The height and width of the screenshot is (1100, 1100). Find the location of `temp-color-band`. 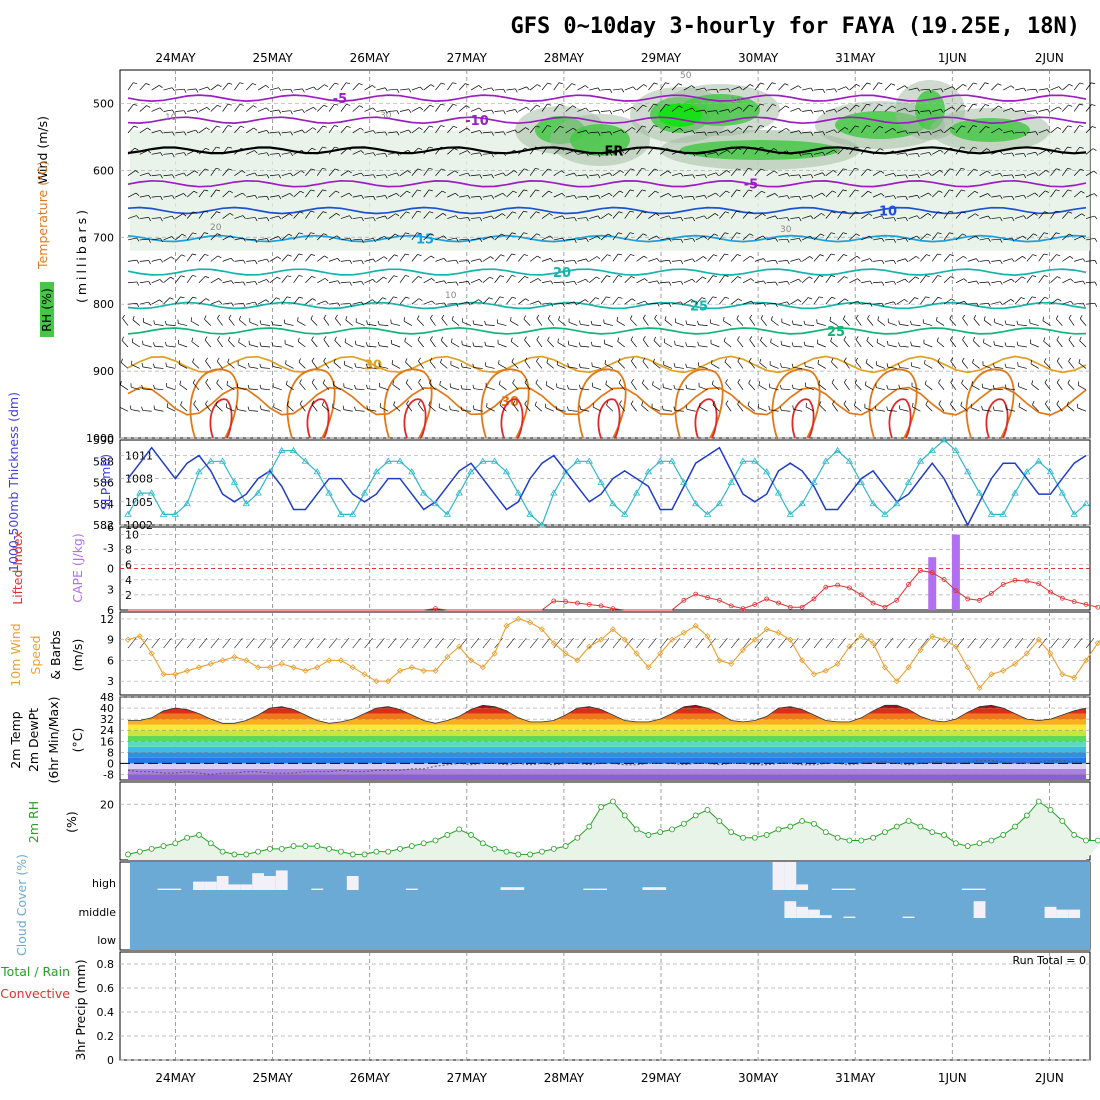

temp-color-band is located at coordinates (607, 777).